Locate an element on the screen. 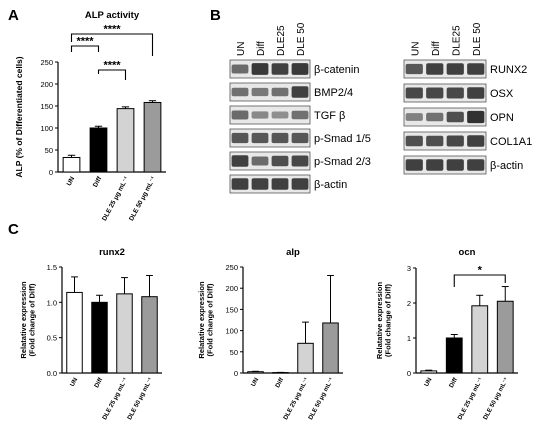  blot-row-label: p-Smad 1/5 is located at coordinates (342, 139).